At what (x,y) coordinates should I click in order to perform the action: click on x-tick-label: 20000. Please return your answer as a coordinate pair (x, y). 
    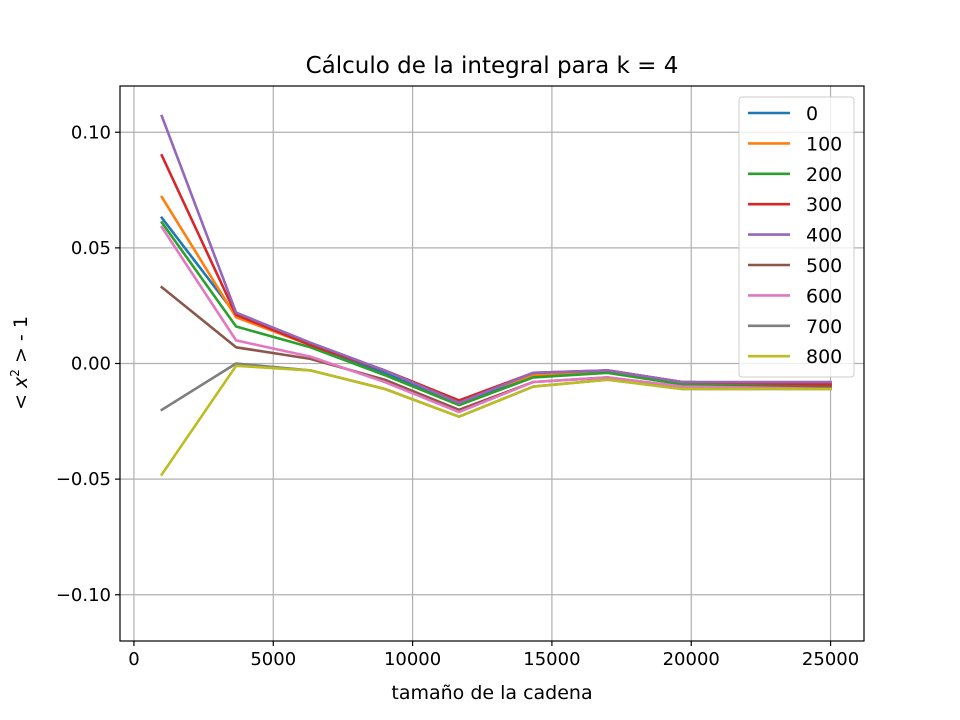
    Looking at the image, I should click on (691, 659).